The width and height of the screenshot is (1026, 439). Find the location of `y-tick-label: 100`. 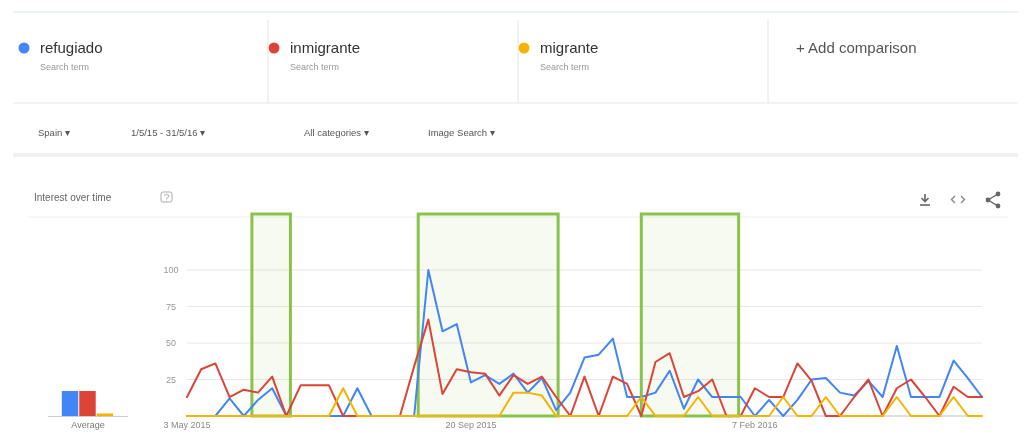

y-tick-label: 100 is located at coordinates (171, 270).